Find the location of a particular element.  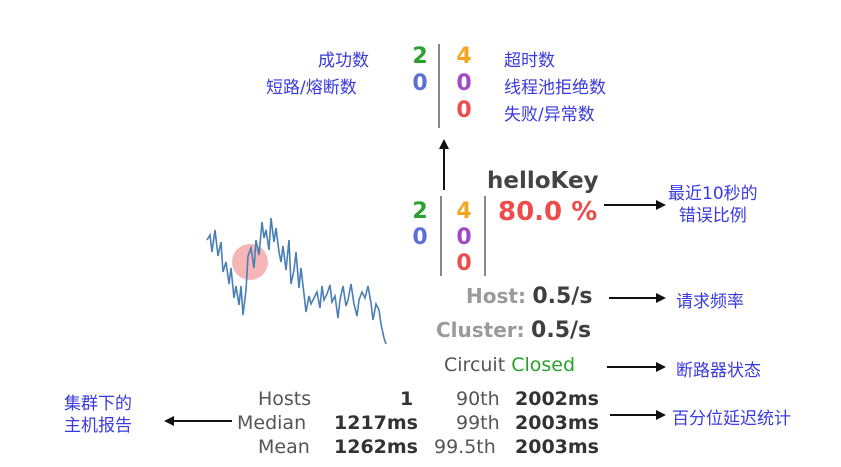

hosts-label: Hosts is located at coordinates (285, 399).